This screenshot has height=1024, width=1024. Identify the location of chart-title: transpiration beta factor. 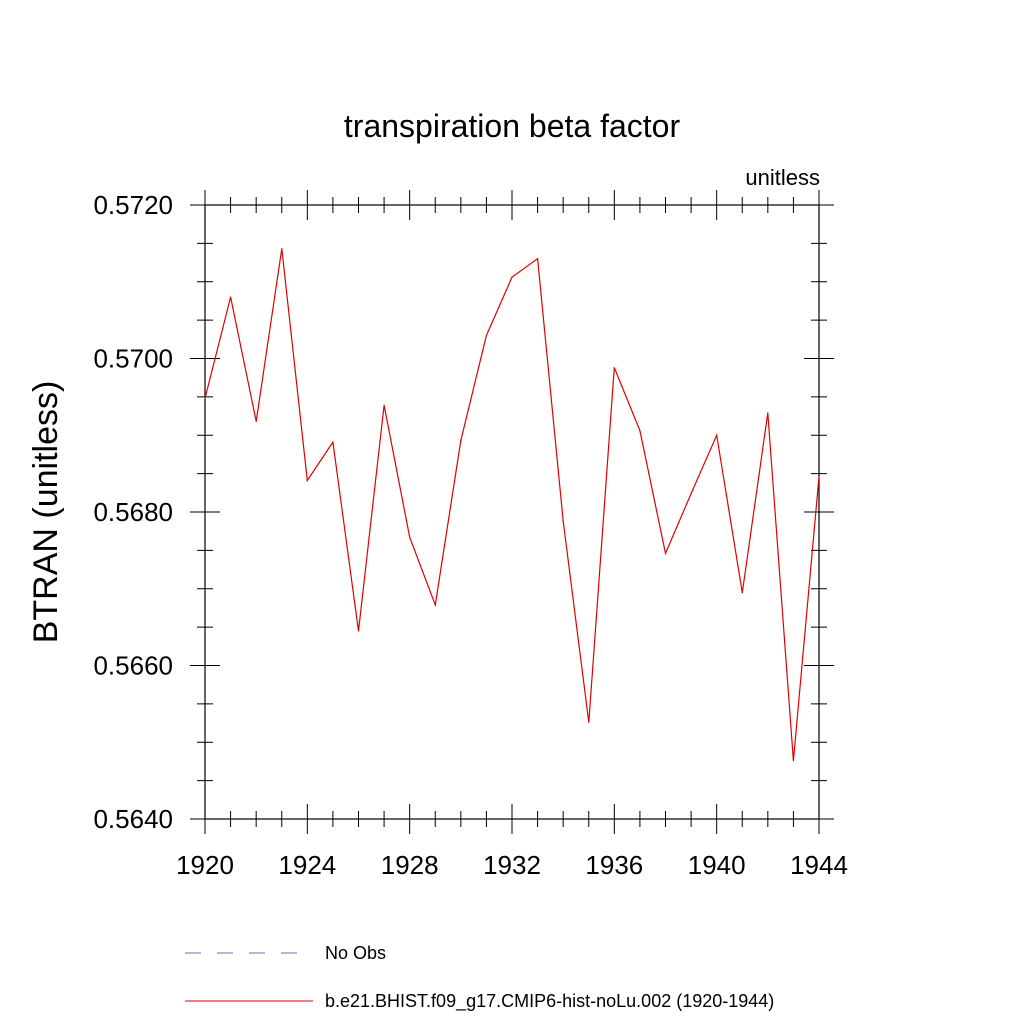
(512, 126).